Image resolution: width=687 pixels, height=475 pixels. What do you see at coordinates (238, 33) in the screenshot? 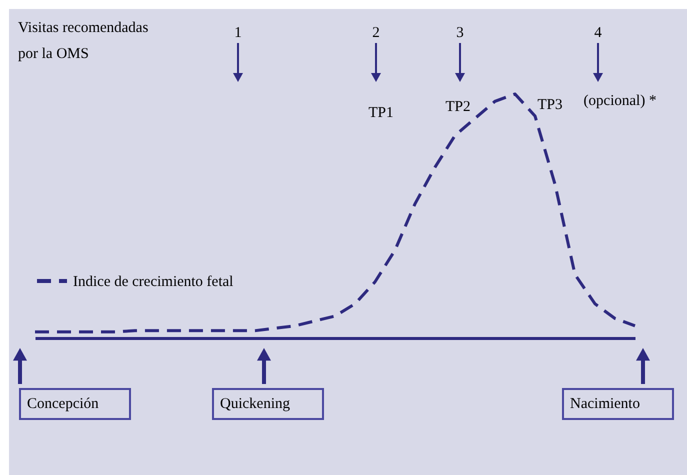
I see `text: 1` at bounding box center [238, 33].